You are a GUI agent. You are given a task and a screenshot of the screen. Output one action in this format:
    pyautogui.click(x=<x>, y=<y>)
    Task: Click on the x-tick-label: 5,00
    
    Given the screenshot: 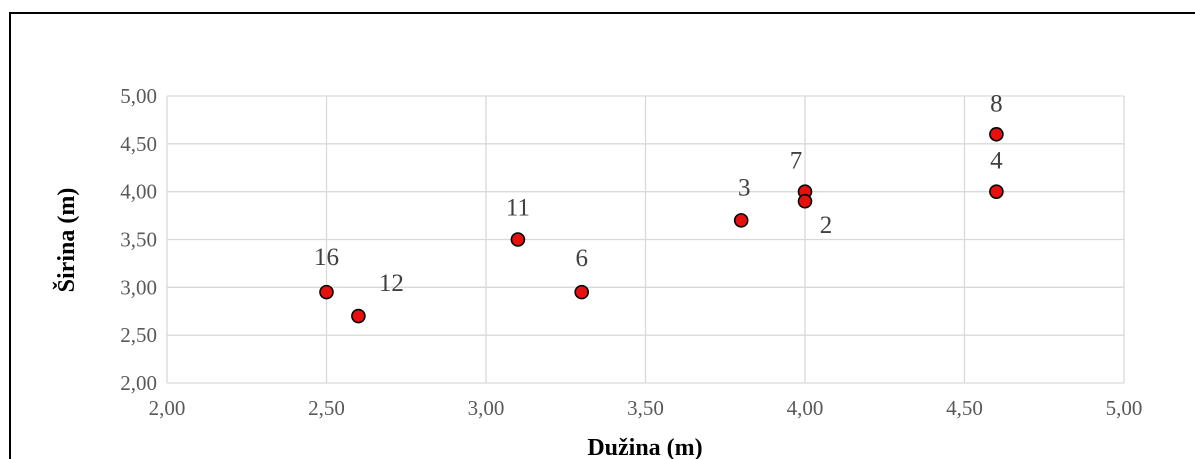 What is the action you would take?
    pyautogui.click(x=1124, y=408)
    